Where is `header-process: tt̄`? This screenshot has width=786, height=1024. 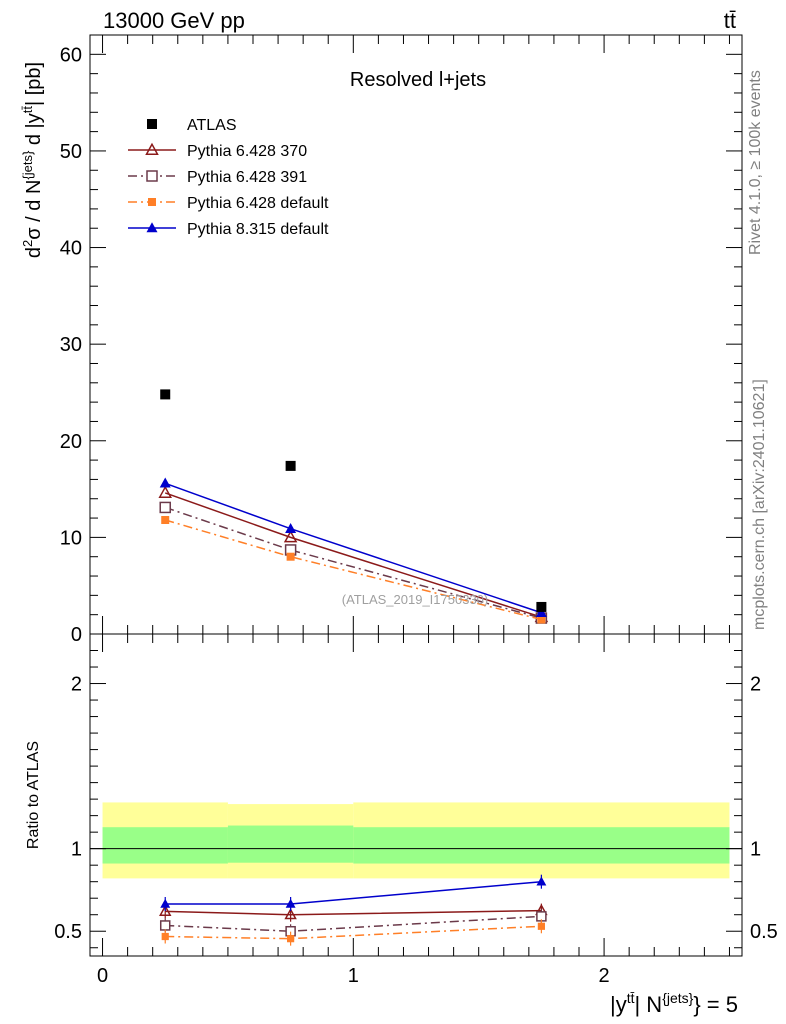 header-process: tt̄ is located at coordinates (730, 20).